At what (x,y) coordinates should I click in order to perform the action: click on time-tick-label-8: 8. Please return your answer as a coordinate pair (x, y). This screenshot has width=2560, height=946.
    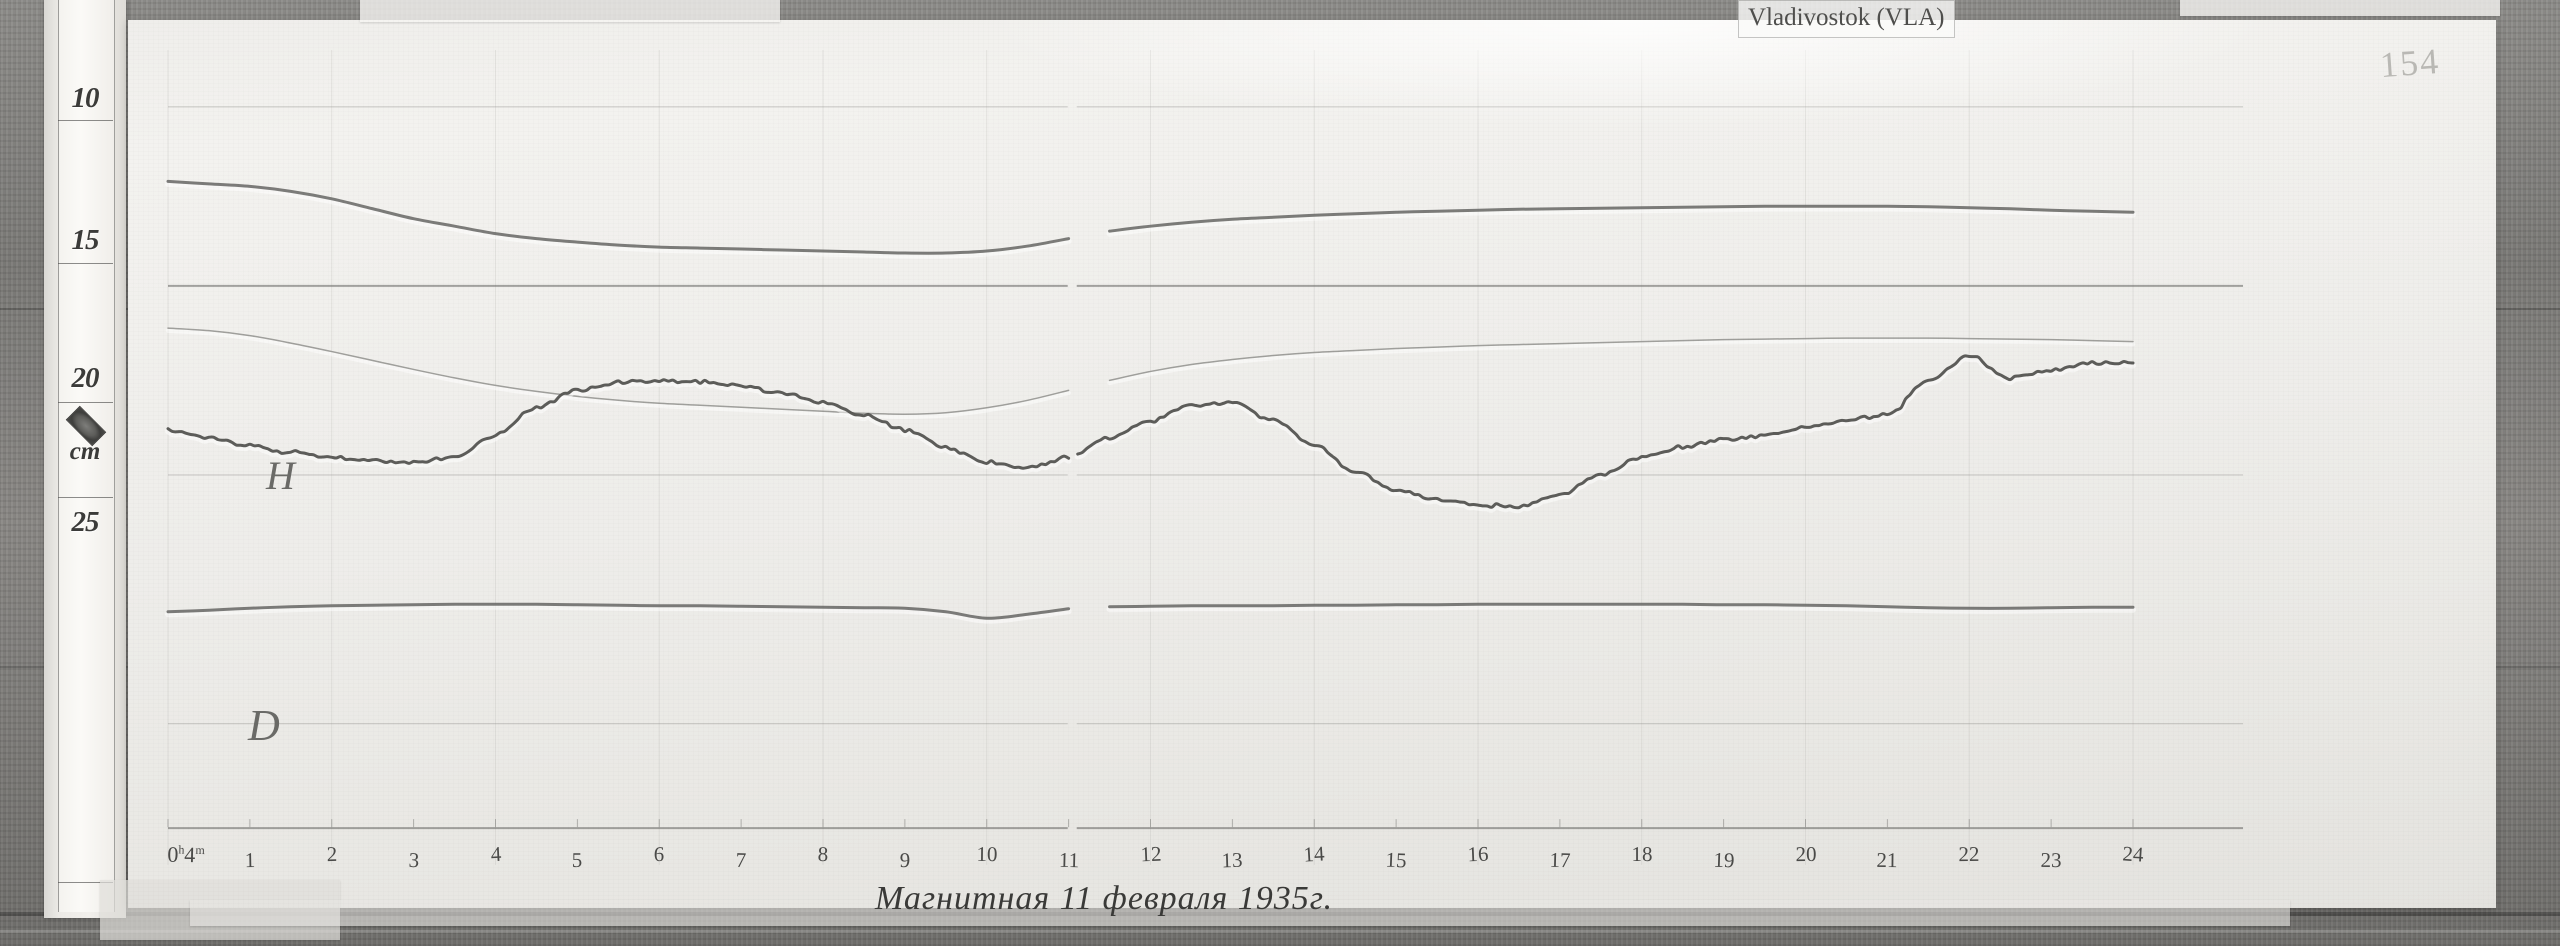
    Looking at the image, I should click on (823, 854).